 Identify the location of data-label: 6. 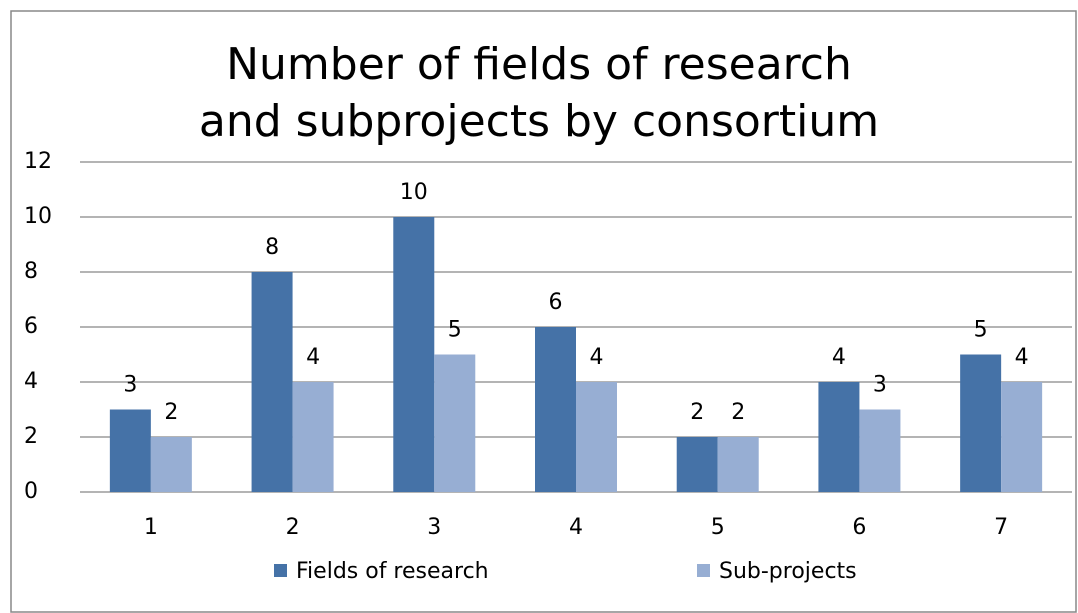
(556, 302).